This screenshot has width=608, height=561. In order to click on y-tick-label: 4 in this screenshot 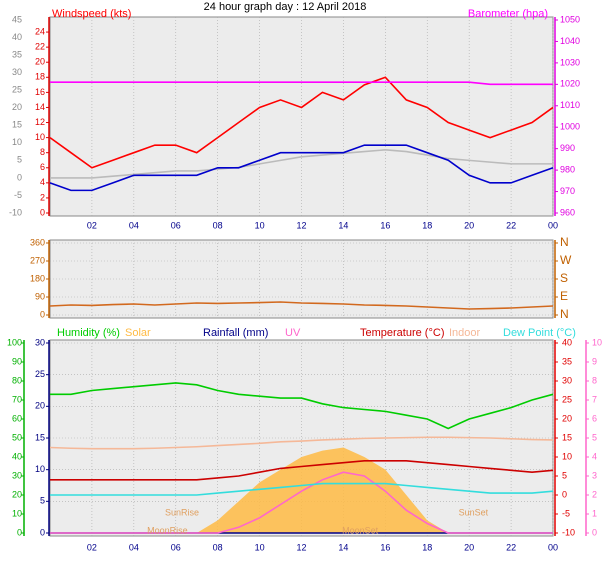, I will do `click(42, 182)`.